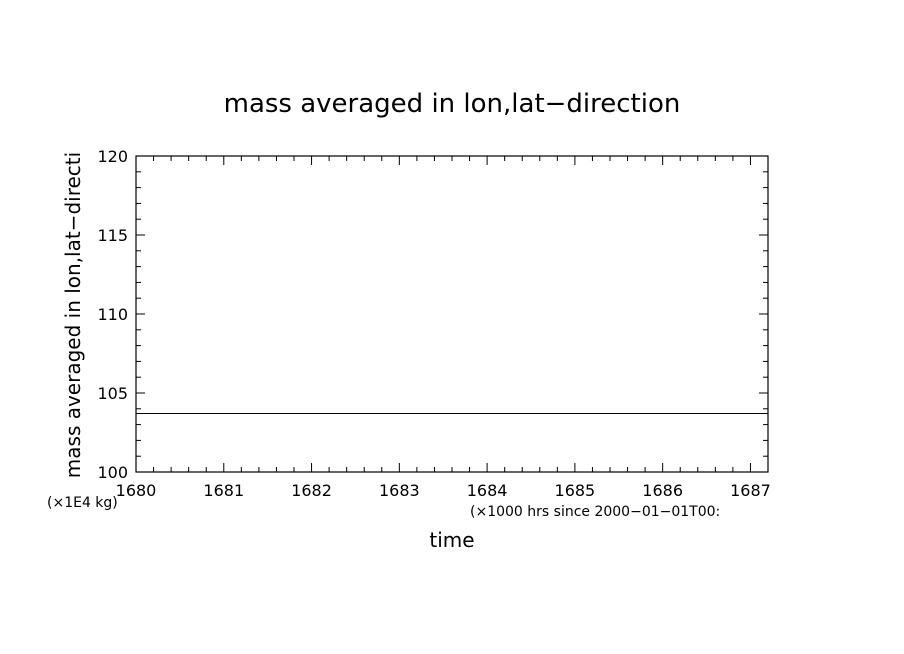 Image resolution: width=904 pixels, height=654 pixels. What do you see at coordinates (595, 512) in the screenshot?
I see `x-unit-label: (×1000 hrs since 2000−01−01T00:` at bounding box center [595, 512].